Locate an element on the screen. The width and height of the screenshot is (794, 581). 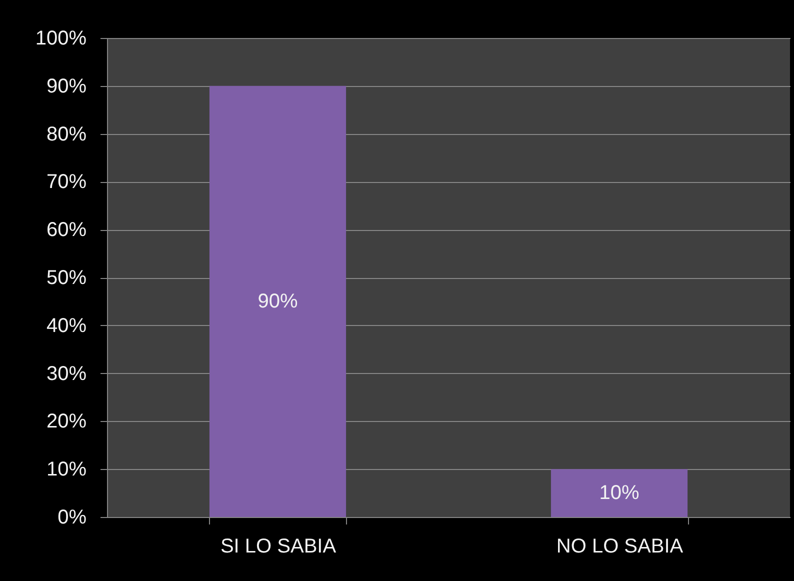
y-tick-label: 90% is located at coordinates (66, 86).